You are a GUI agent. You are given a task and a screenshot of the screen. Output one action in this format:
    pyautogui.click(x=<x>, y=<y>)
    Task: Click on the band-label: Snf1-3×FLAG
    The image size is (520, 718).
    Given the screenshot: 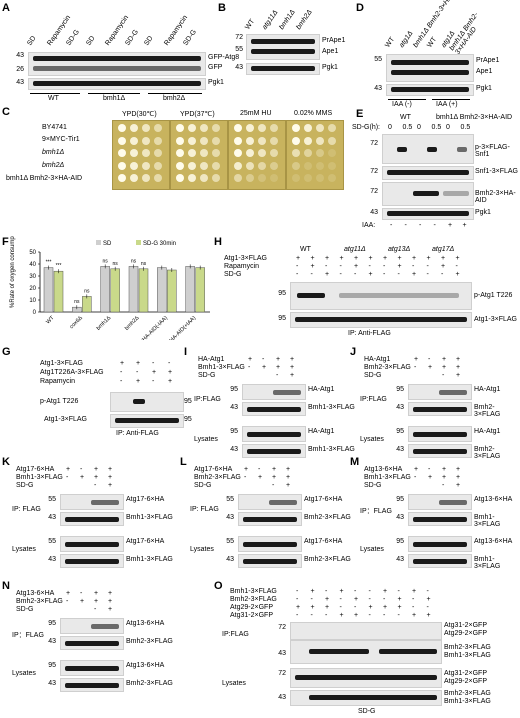 What is the action you would take?
    pyautogui.click(x=496, y=171)
    